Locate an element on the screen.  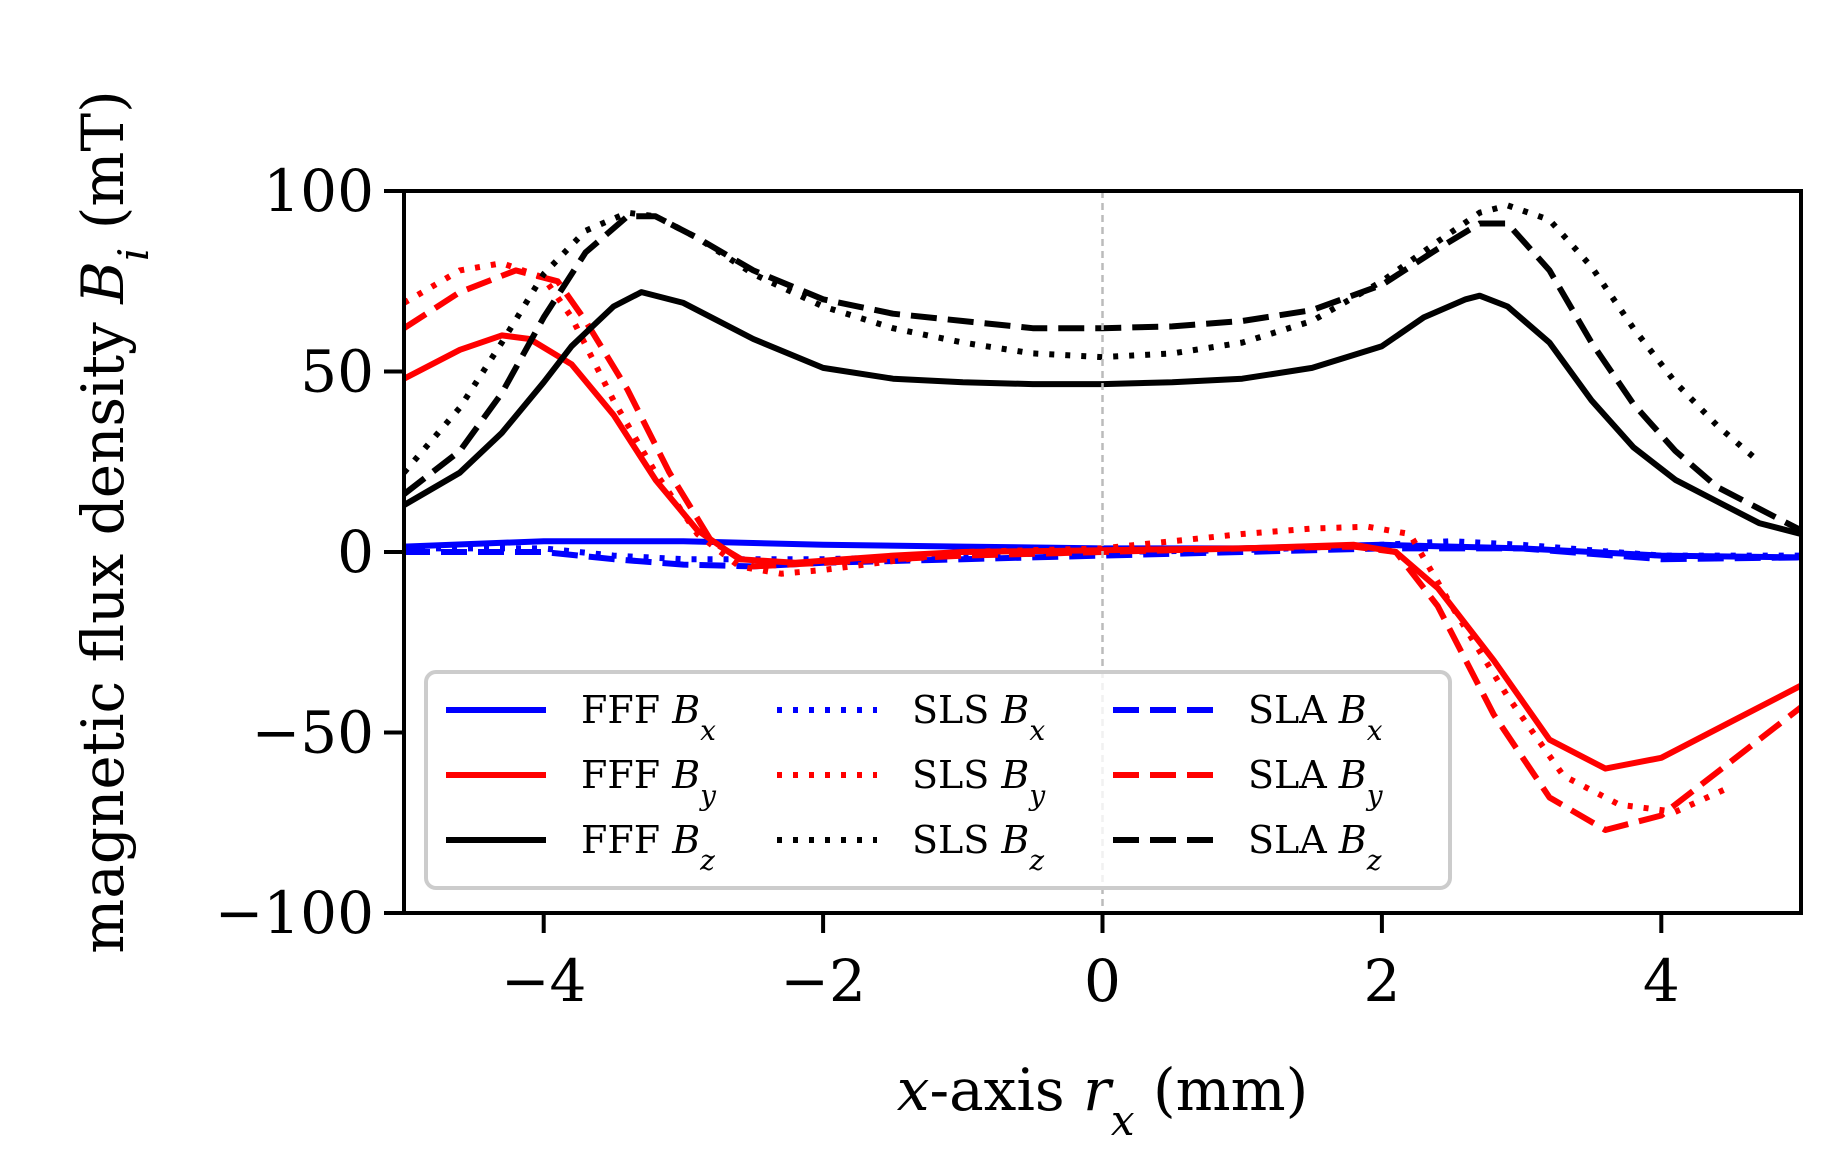
legend-box is located at coordinates (938, 780).